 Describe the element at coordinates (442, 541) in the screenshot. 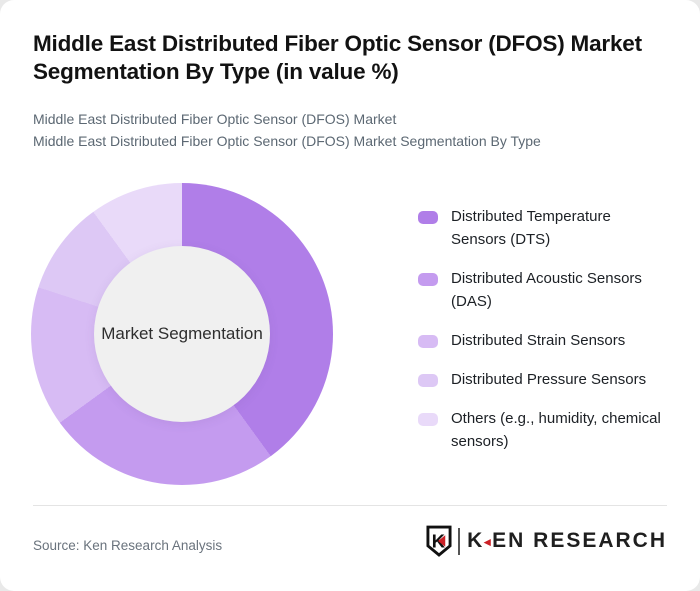

I see `shield-red-triangle-icon` at that location.